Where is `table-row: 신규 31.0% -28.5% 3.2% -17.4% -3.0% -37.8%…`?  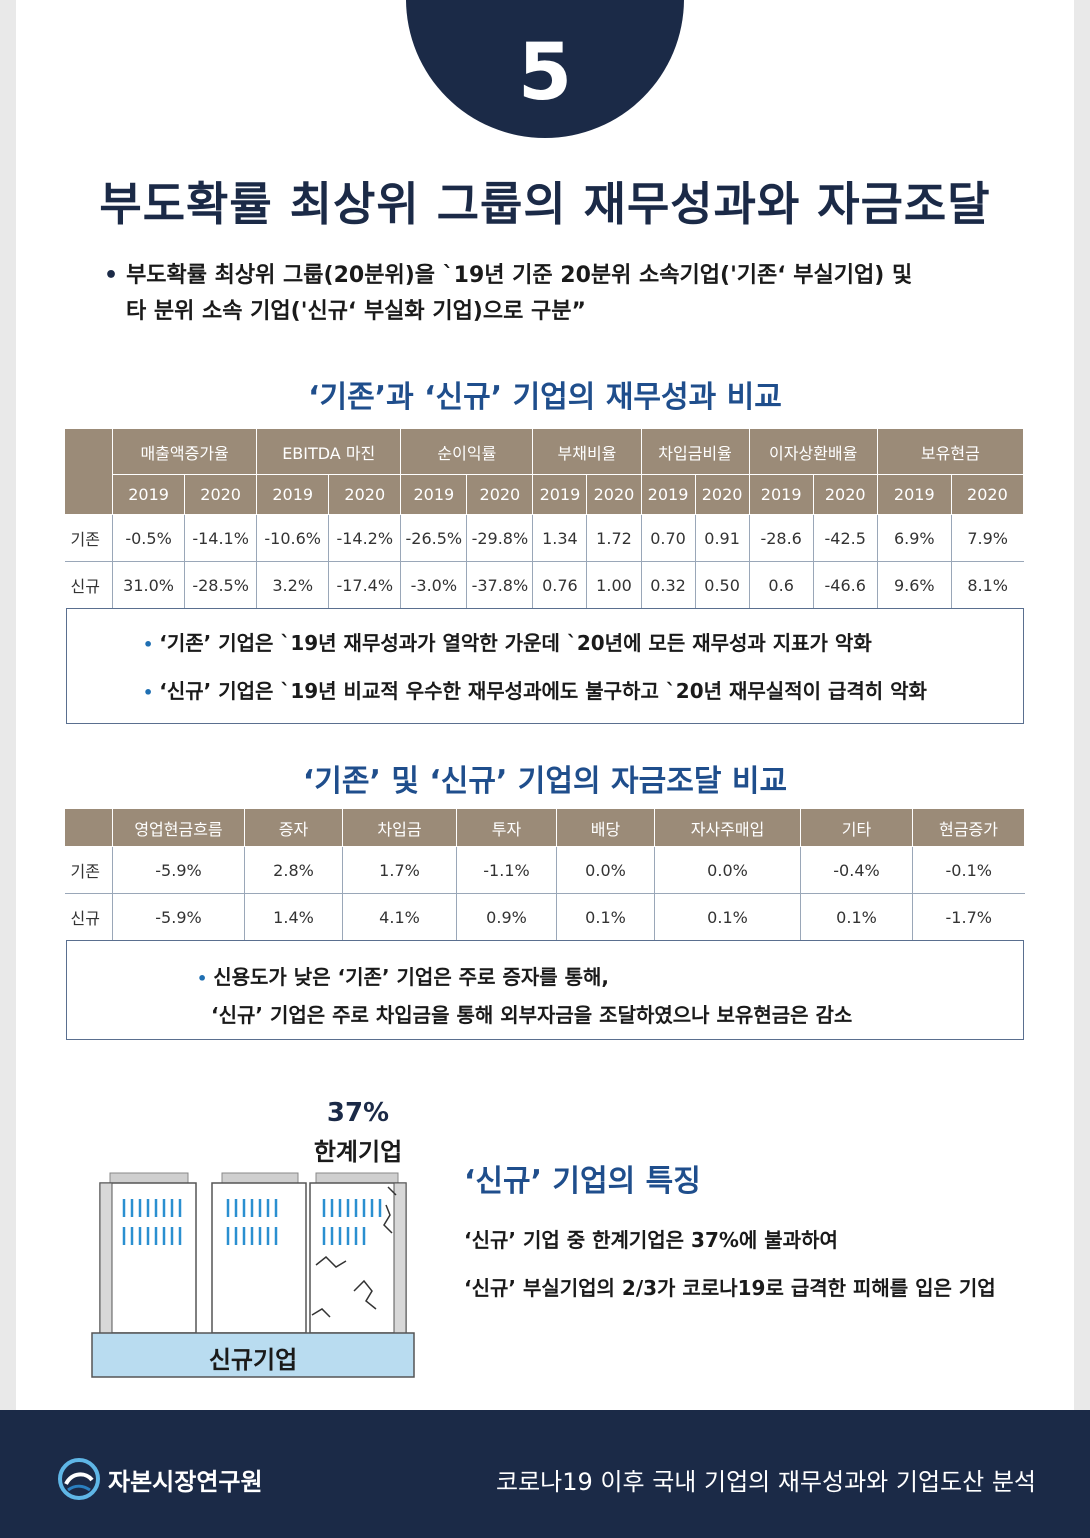 table-row: 신규 31.0% -28.5% 3.2% -17.4% -3.0% -37.8%… is located at coordinates (544, 585).